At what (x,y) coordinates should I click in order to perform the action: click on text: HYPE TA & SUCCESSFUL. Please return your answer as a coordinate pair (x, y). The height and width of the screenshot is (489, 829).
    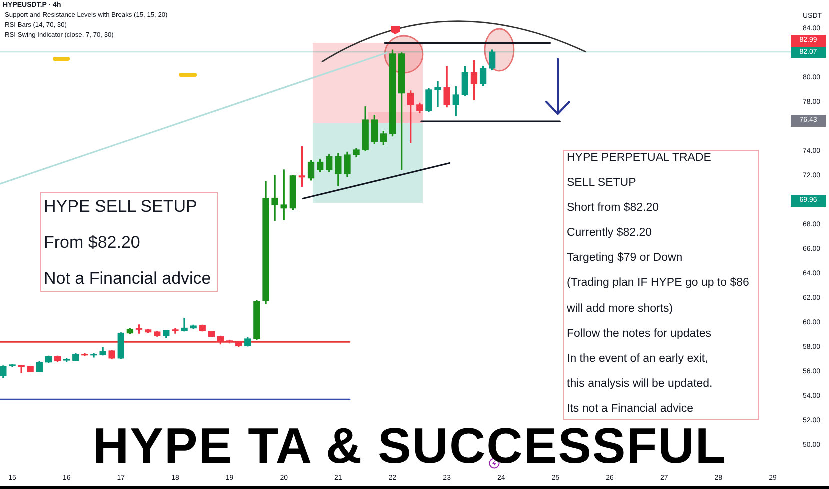
    Looking at the image, I should click on (410, 446).